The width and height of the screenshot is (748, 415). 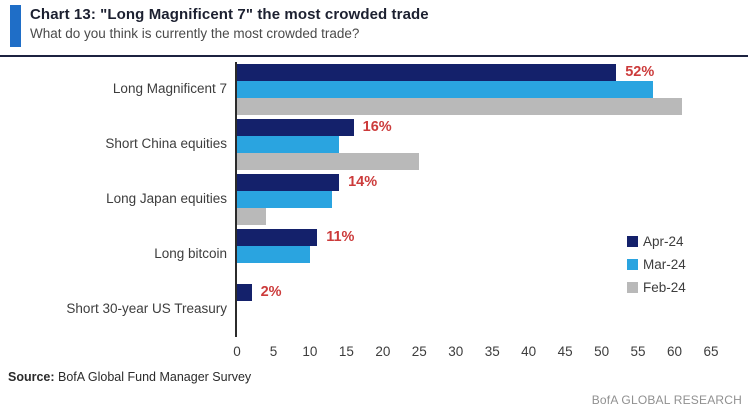 What do you see at coordinates (565, 351) in the screenshot?
I see `x-tick-label: 45` at bounding box center [565, 351].